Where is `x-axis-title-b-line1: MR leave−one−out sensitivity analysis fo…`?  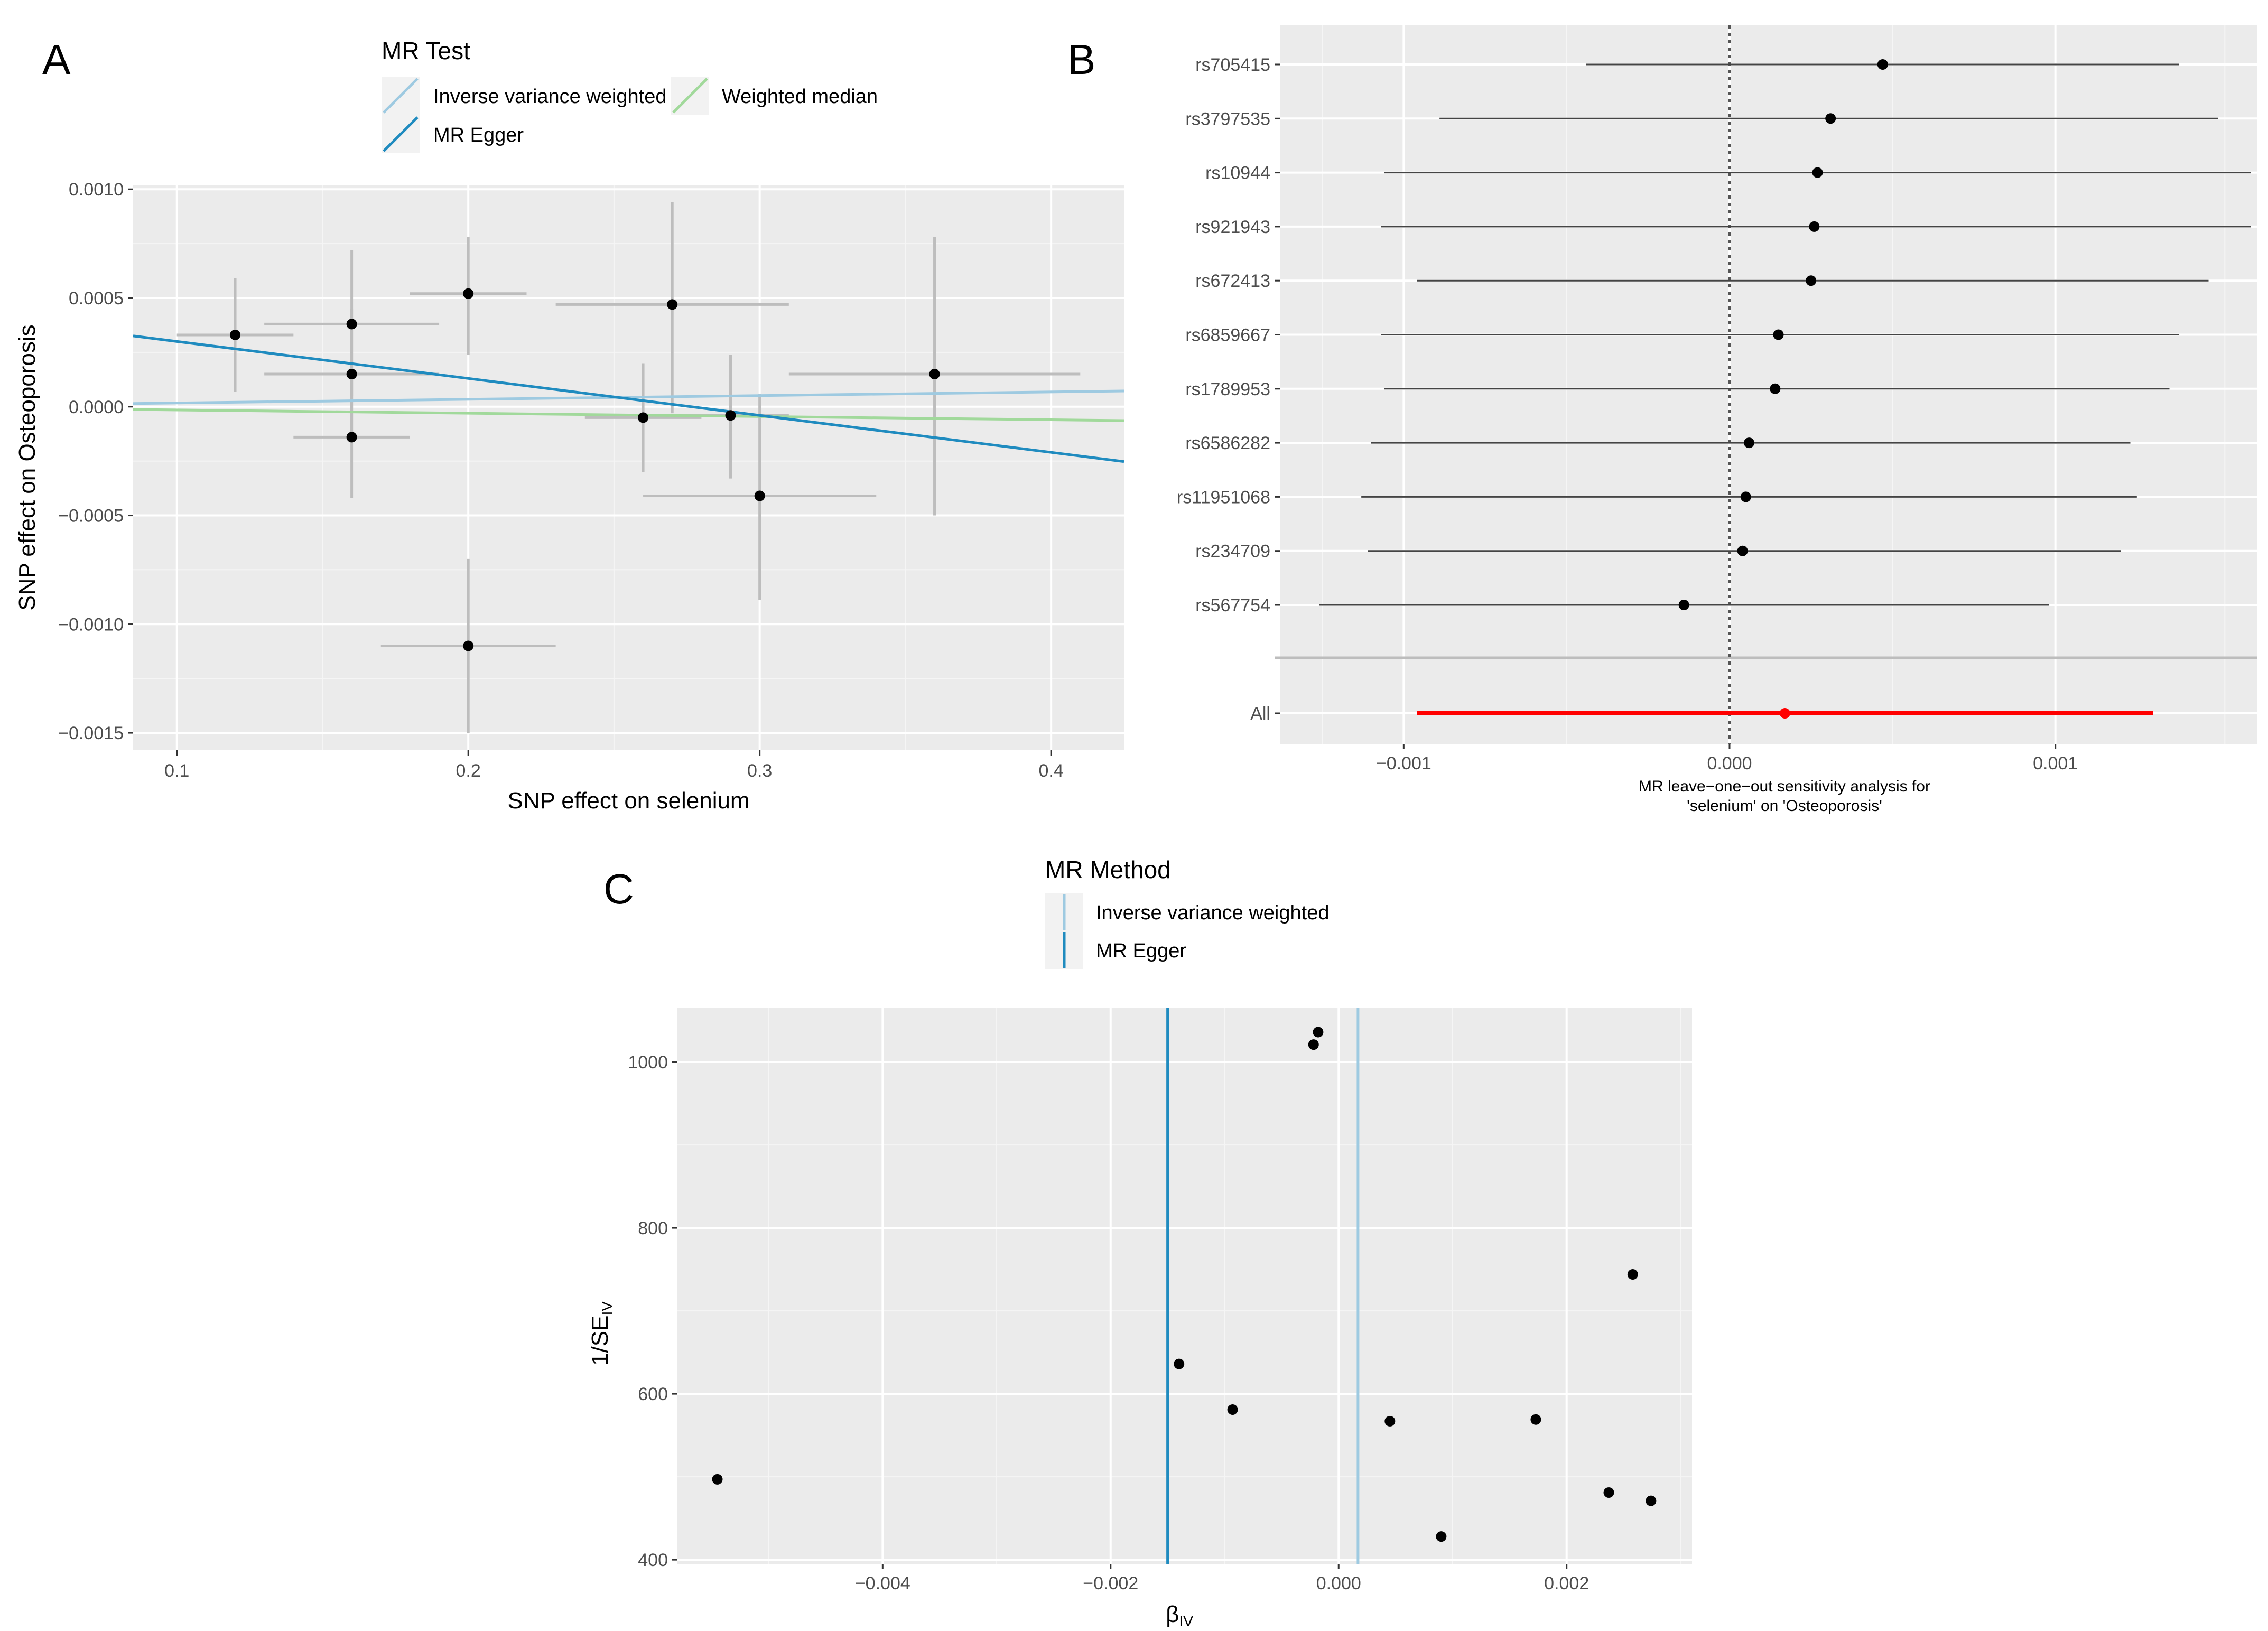
x-axis-title-b-line1: MR leave−one−out sensitivity analysis fo… is located at coordinates (1784, 786).